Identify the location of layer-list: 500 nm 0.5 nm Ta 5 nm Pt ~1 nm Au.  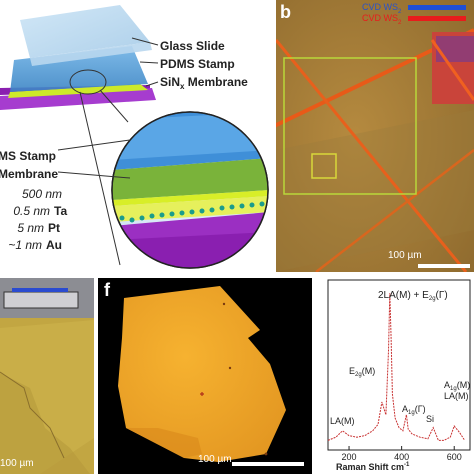
(37, 219).